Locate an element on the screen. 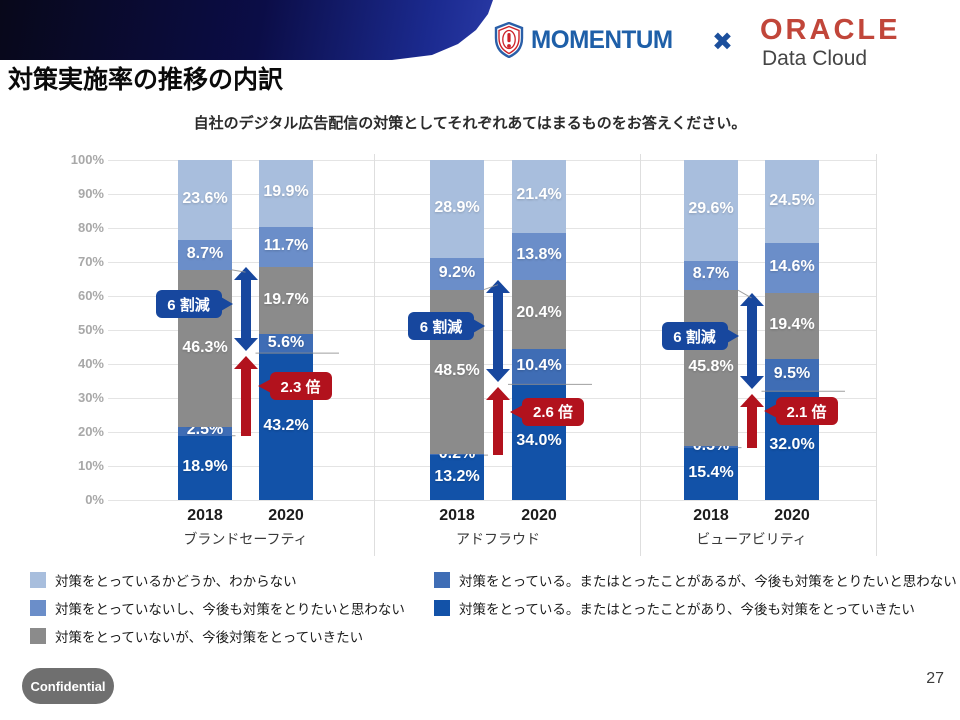 The width and height of the screenshot is (960, 720). group-label: ビューアビリティ is located at coordinates (751, 539).